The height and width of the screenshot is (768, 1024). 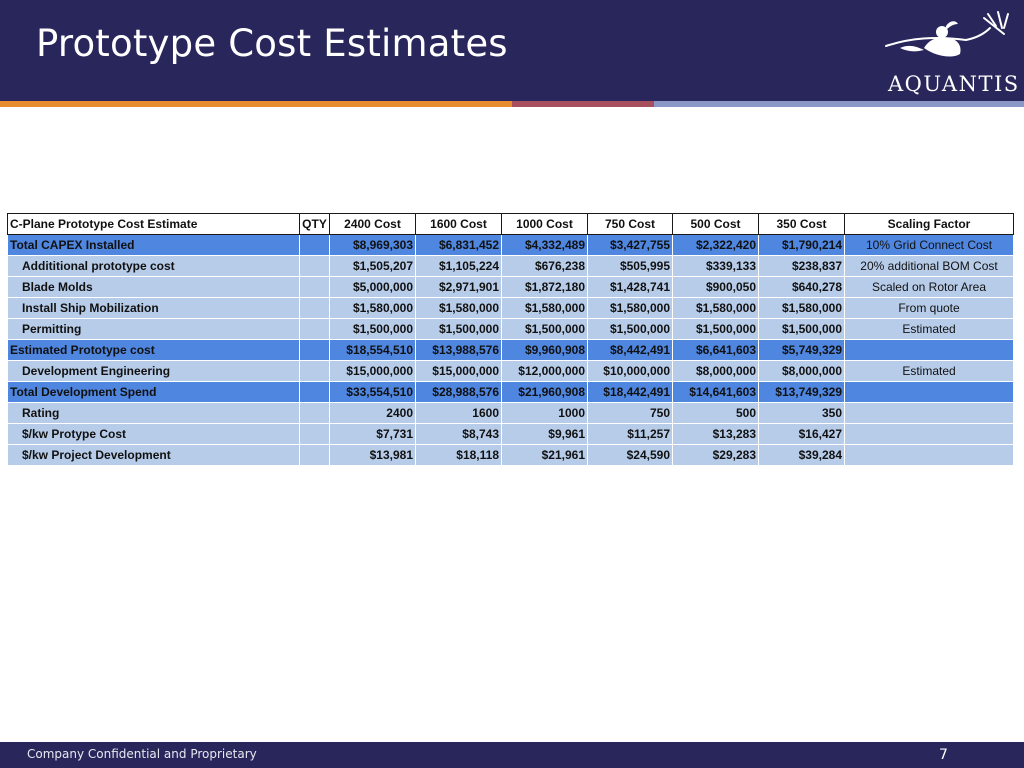 What do you see at coordinates (142, 754) in the screenshot?
I see `confidentiality-notice: Company Confidential and Proprietary` at bounding box center [142, 754].